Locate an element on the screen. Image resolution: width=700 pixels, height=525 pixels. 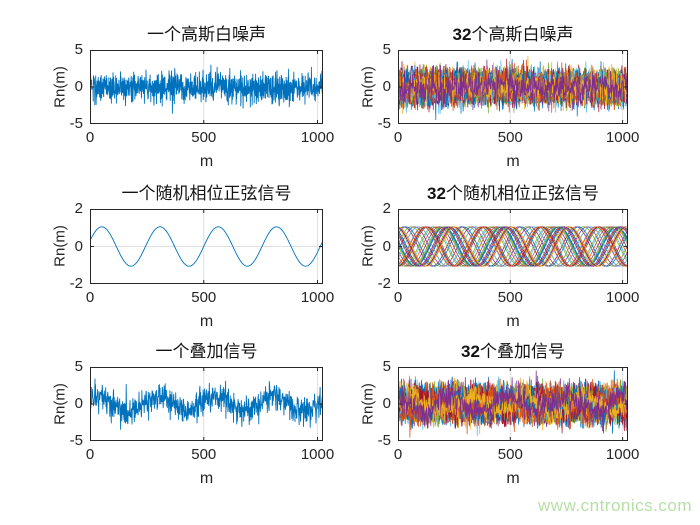
plot-title: 一个叠加信号 is located at coordinates (206, 352).